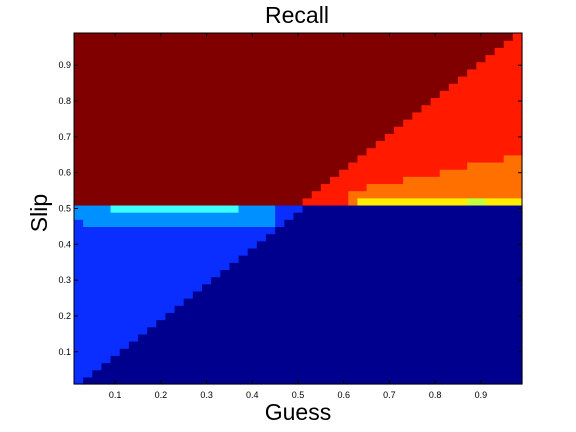  Describe the element at coordinates (206, 395) in the screenshot. I see `x-tick-label: 0.3` at that location.